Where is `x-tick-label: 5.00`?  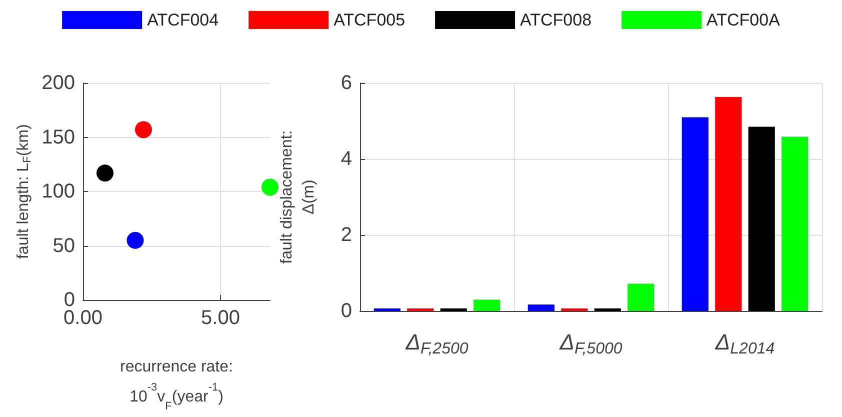
x-tick-label: 5.00 is located at coordinates (220, 318).